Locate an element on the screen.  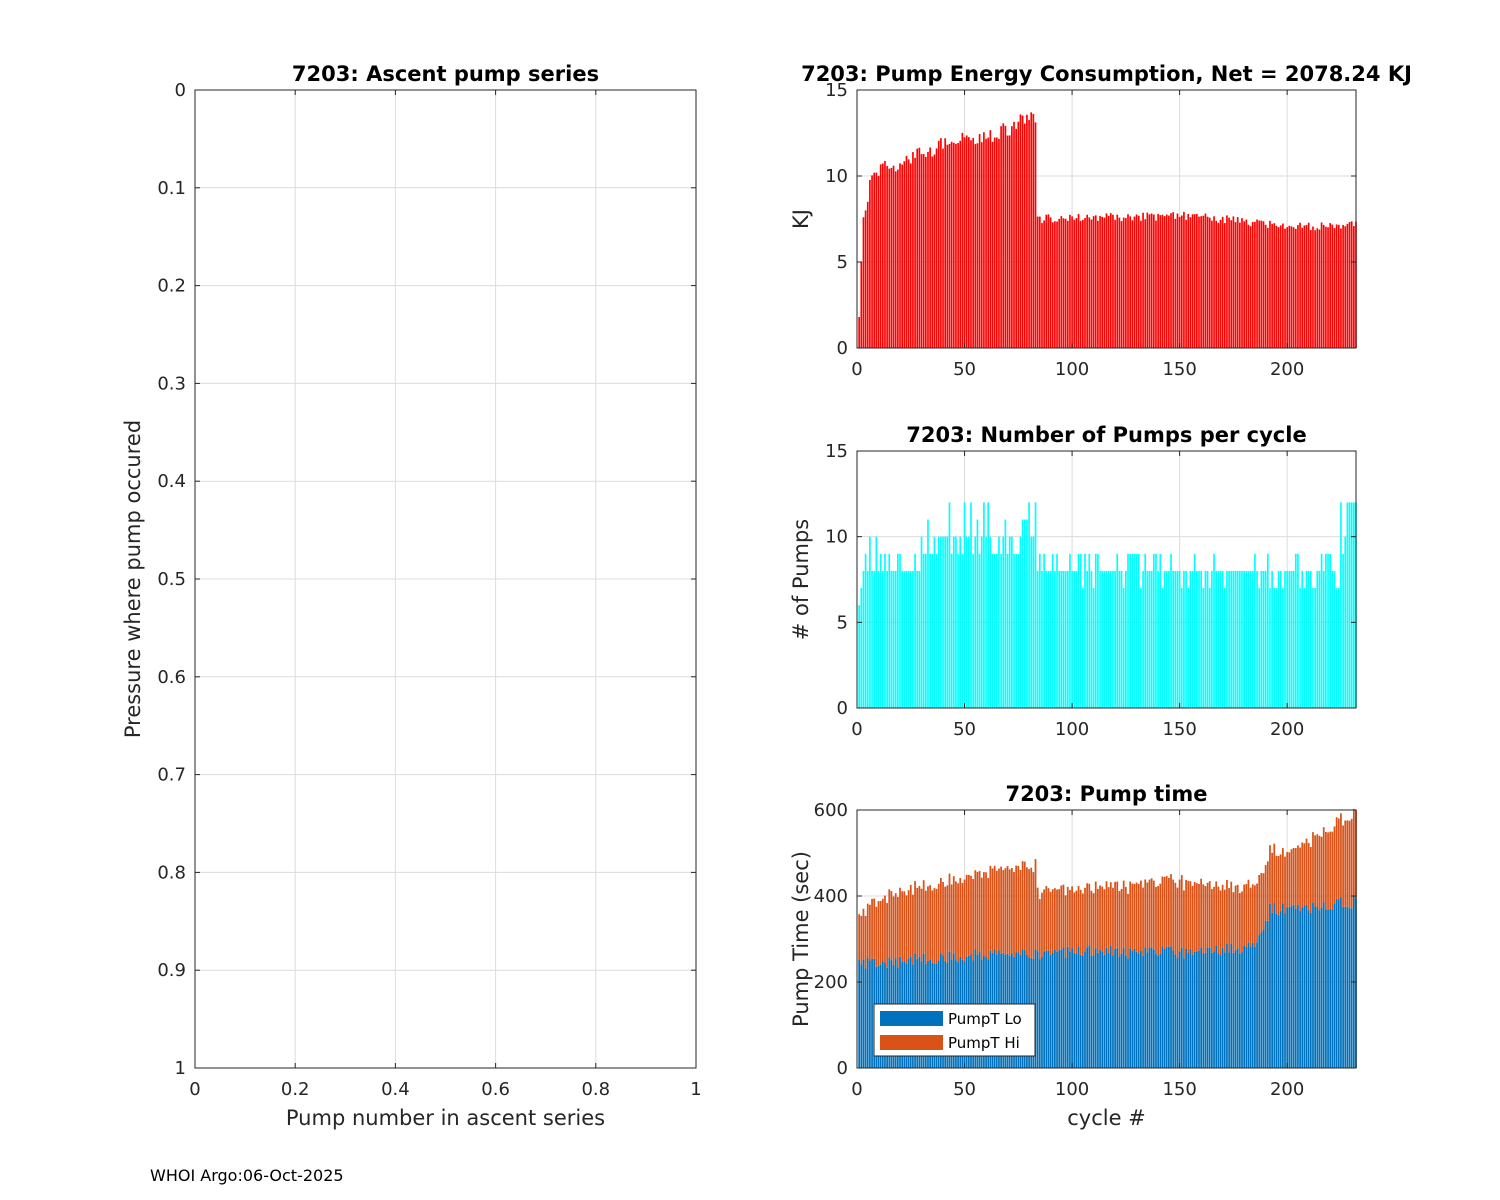
ascent-xtick-label: 0.8 is located at coordinates (595, 1089).